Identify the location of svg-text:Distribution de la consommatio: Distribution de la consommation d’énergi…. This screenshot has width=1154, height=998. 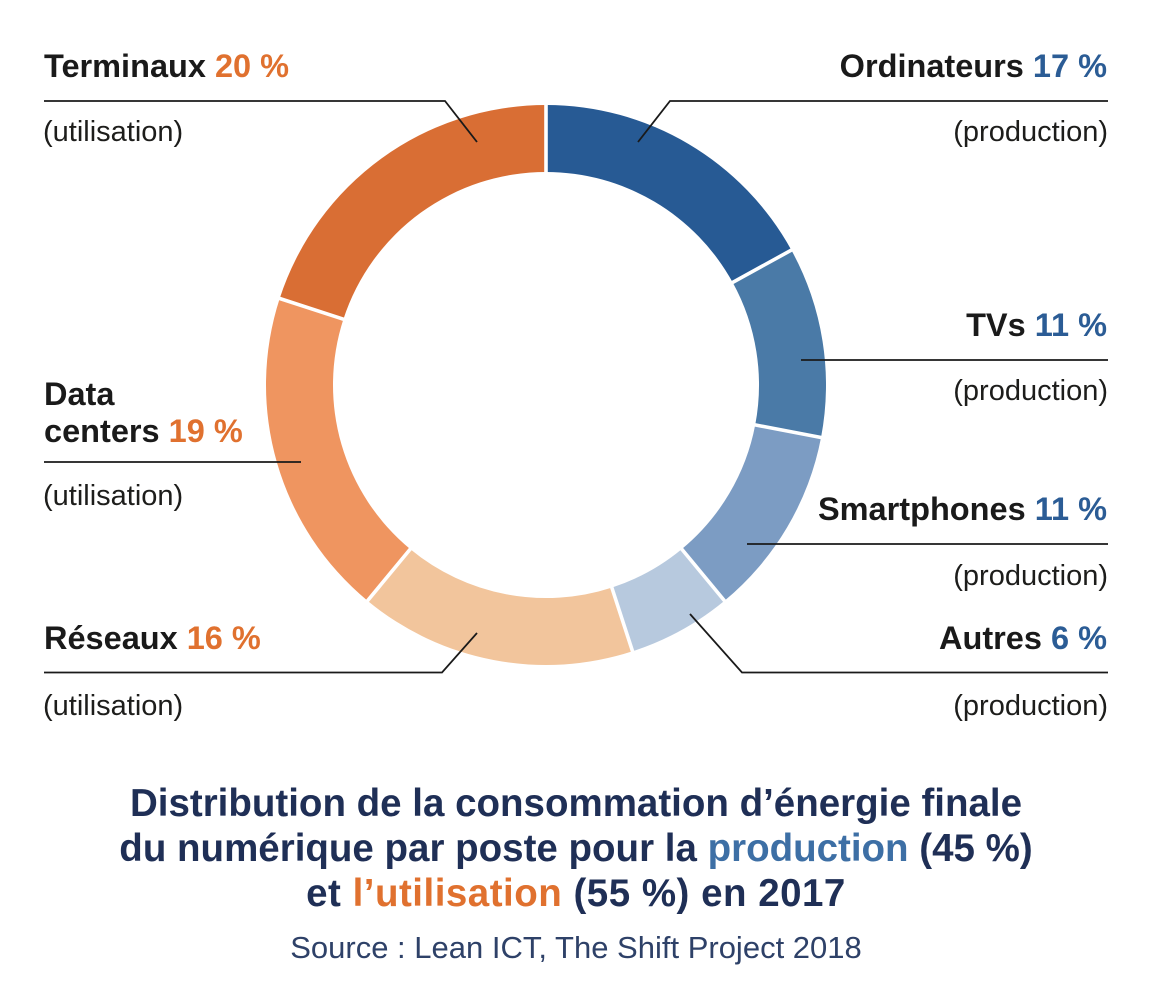
(576, 803).